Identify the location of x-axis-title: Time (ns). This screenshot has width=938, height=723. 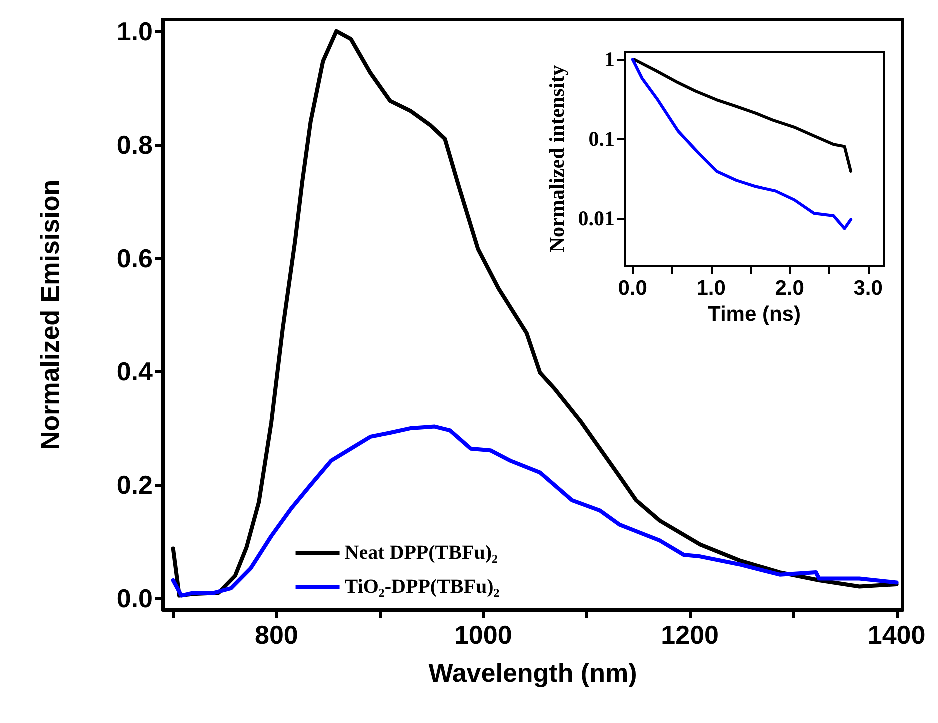
(754, 314).